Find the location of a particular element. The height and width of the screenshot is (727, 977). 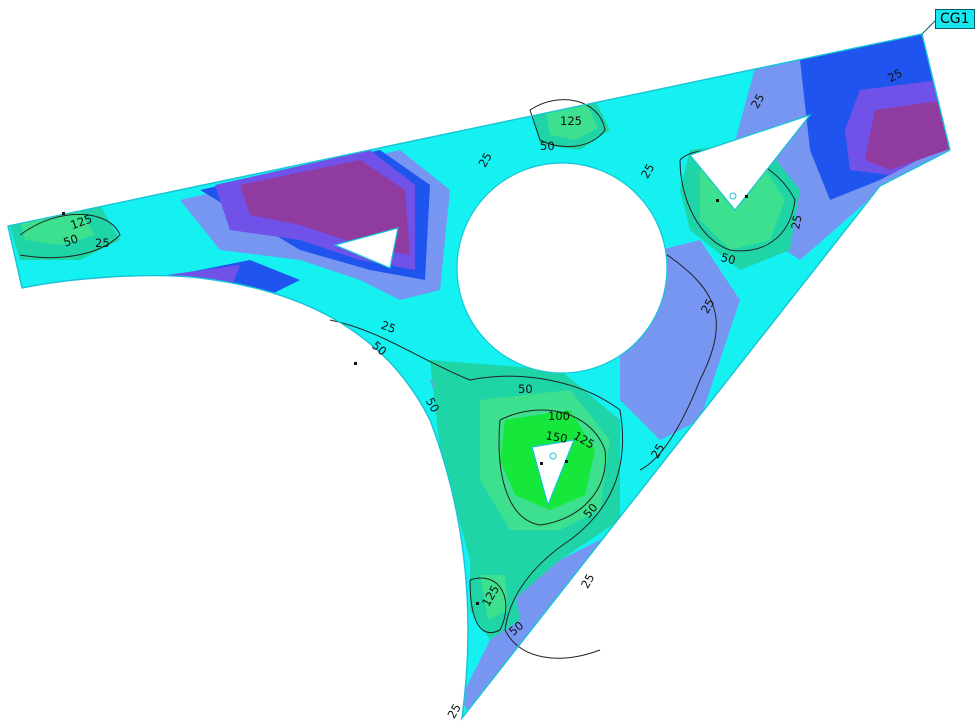

center-hole is located at coordinates (562, 268).